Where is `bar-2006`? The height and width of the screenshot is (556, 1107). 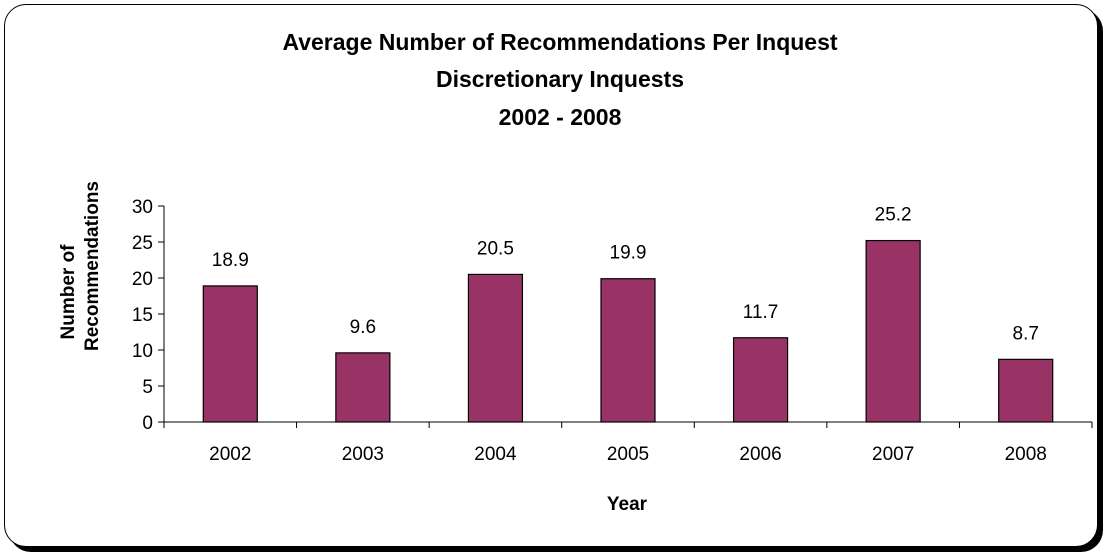
bar-2006 is located at coordinates (760, 380).